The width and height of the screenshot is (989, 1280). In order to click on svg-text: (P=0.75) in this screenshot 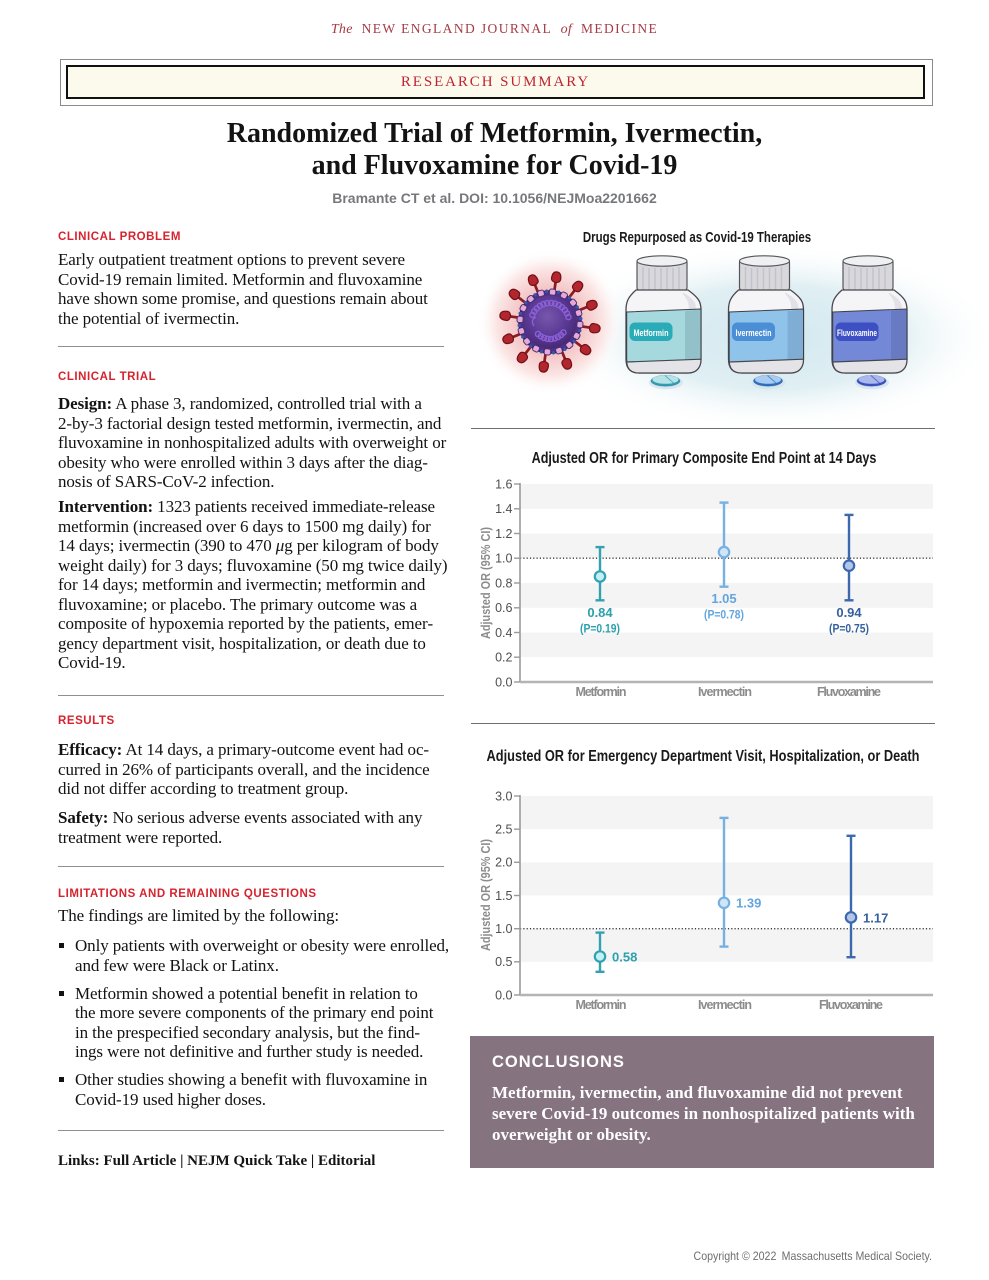, I will do `click(849, 630)`.